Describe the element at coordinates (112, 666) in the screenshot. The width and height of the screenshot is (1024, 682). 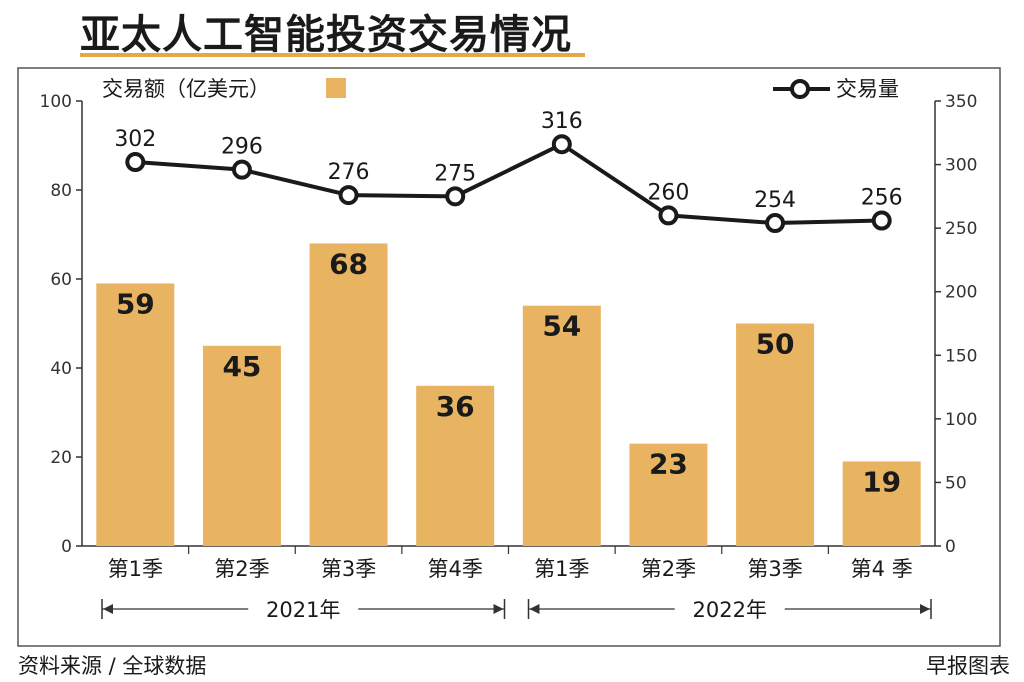
I see `source-note: 资料来源 / 全球数据` at that location.